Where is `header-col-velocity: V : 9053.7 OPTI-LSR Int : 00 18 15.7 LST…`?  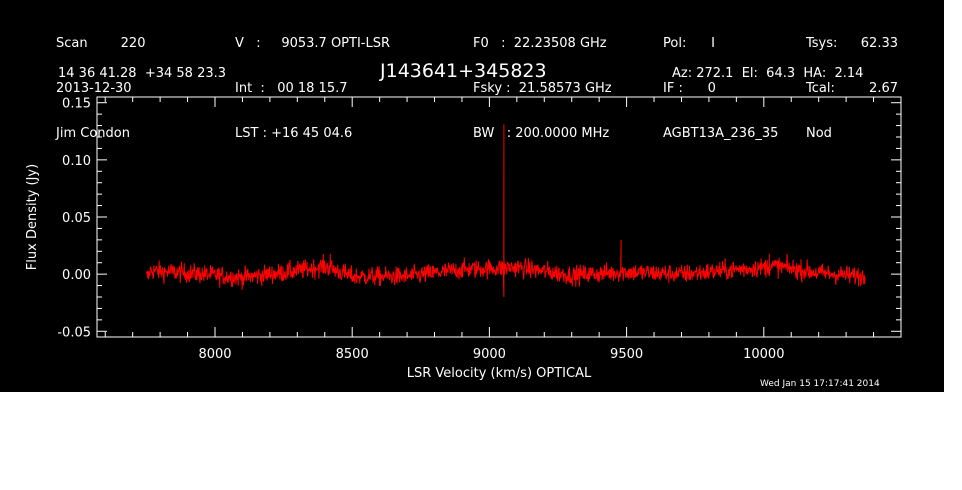 header-col-velocity: V : 9053.7 OPTI-LSR Int : 00 18 15.7 LST… is located at coordinates (312, 88).